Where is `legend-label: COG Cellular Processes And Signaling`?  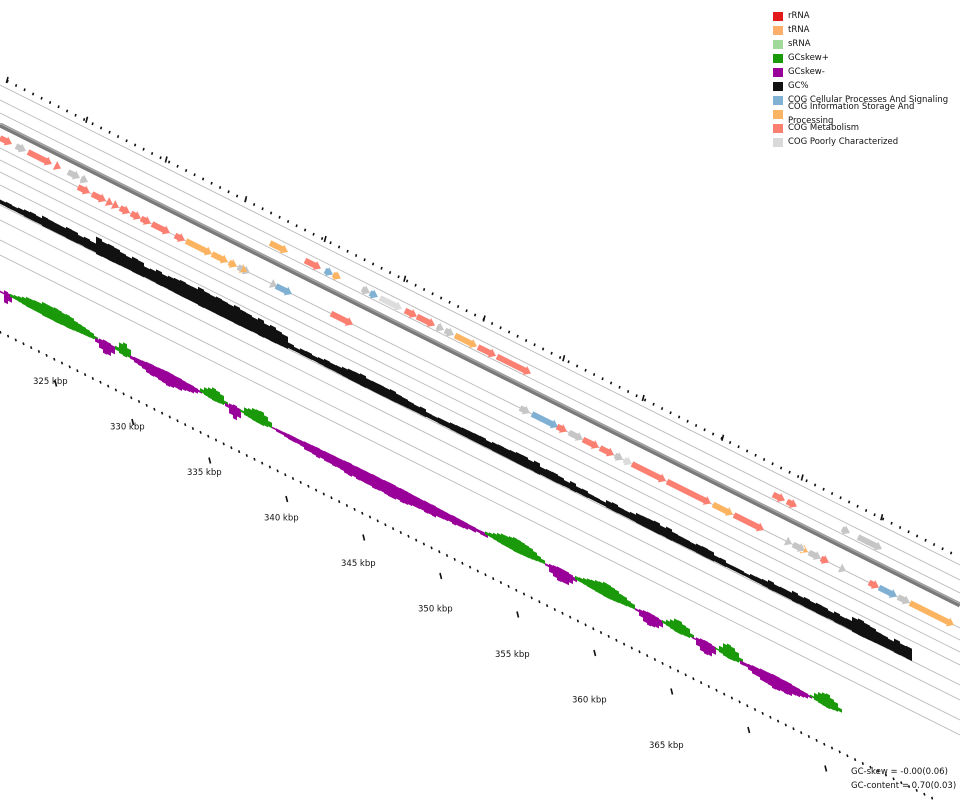
legend-label: COG Cellular Processes And Signaling is located at coordinates (868, 100).